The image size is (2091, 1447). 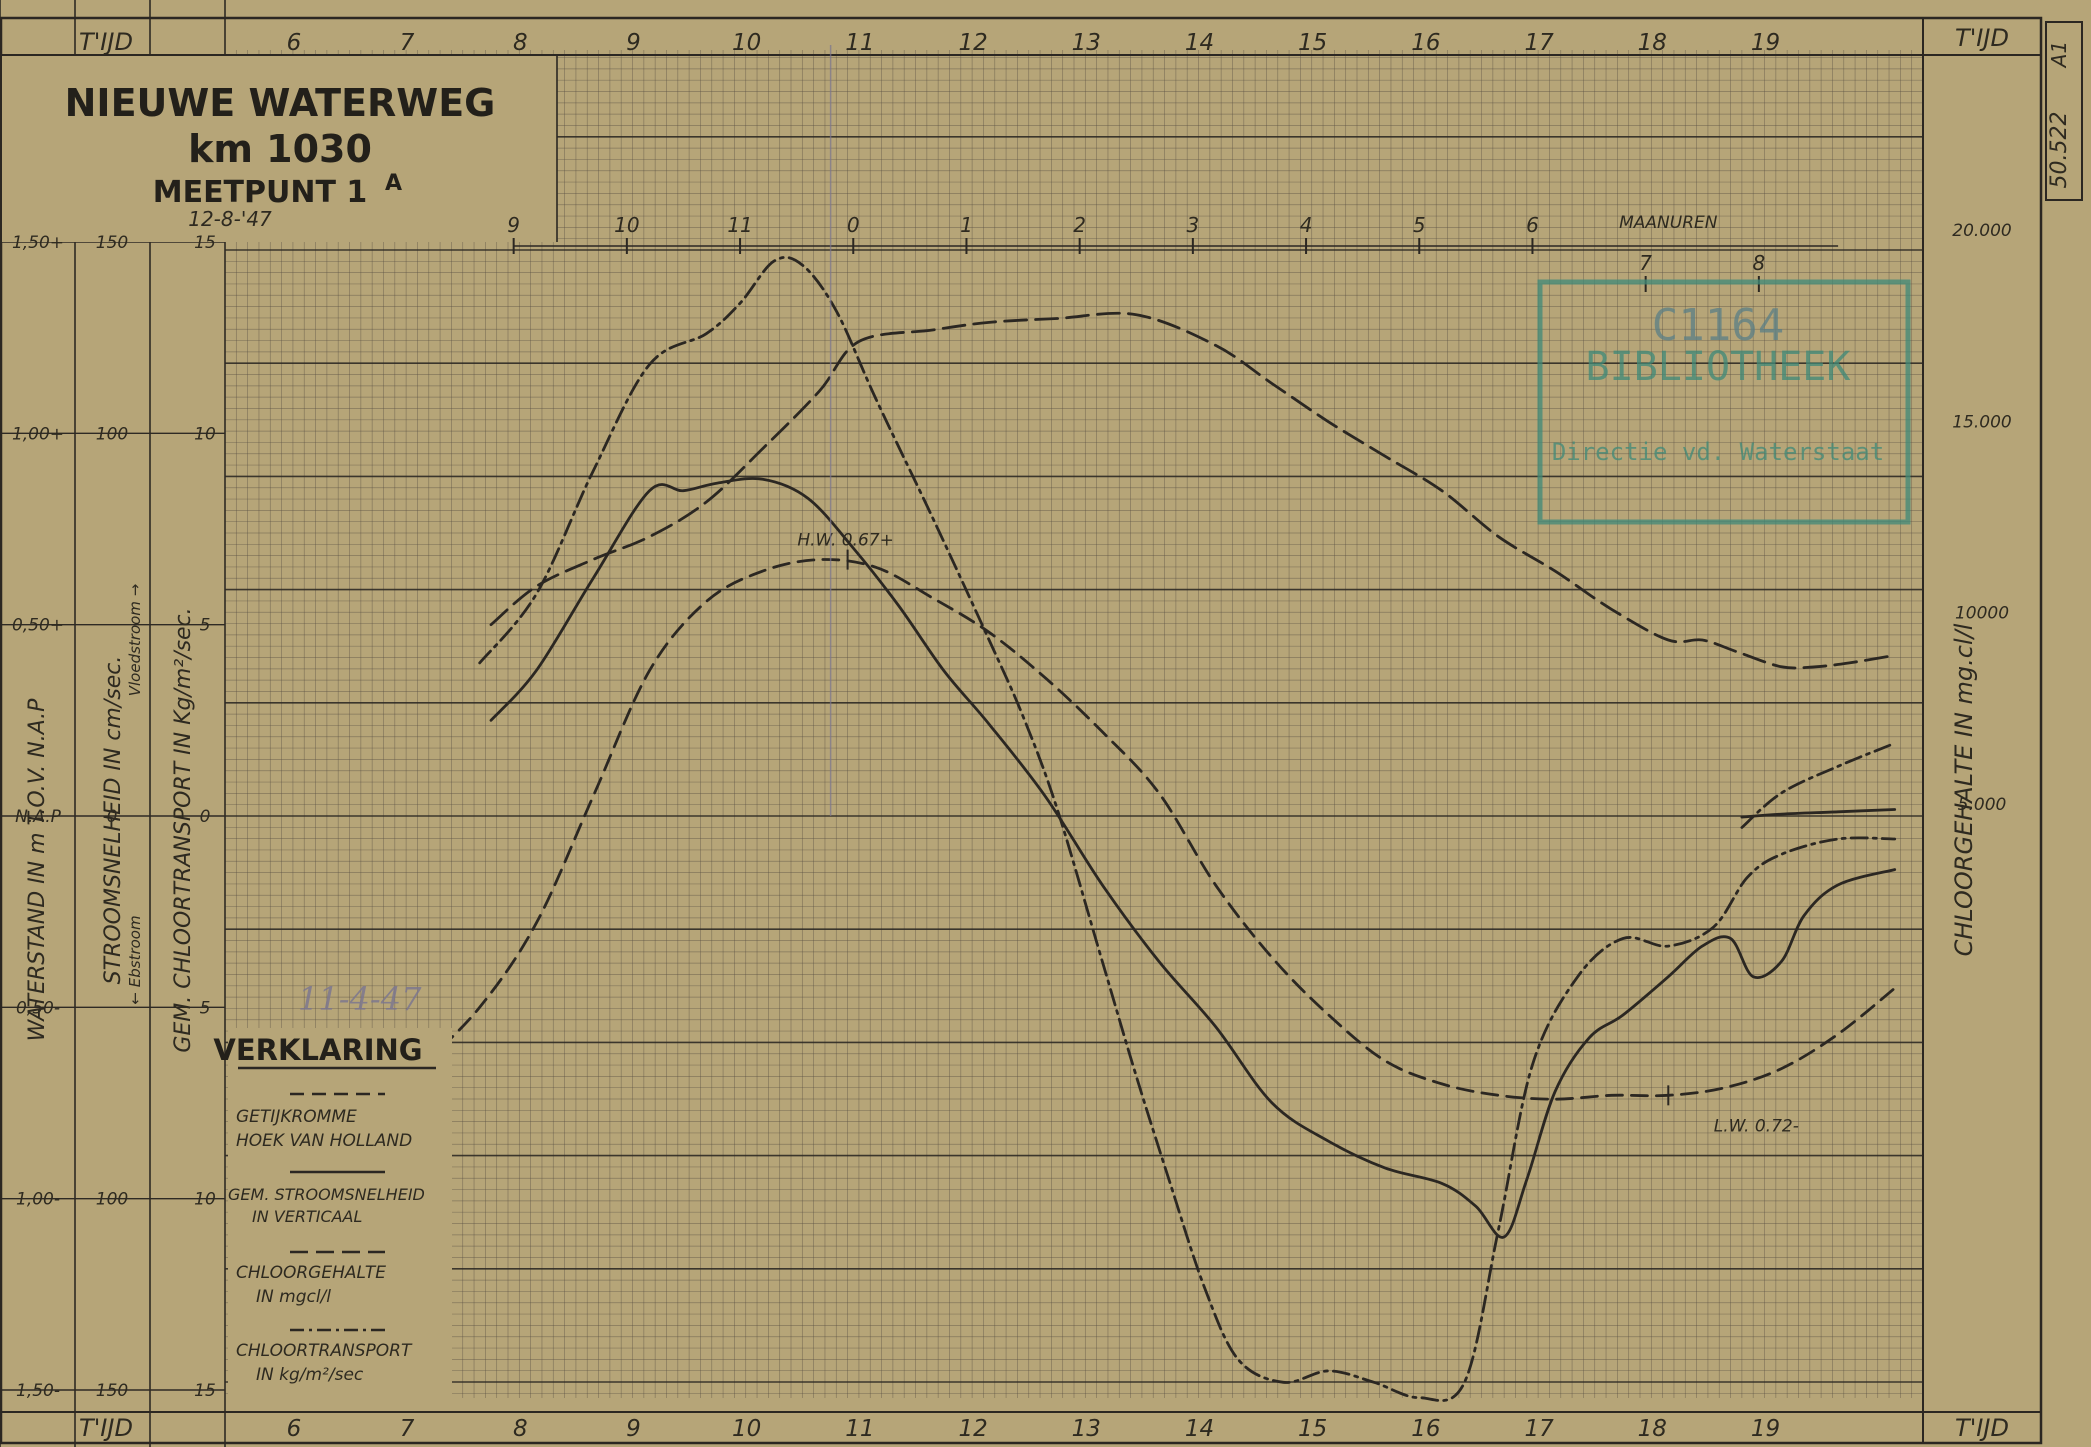 I want to click on annotation-high-water: H.W. 0.67+, so click(x=845, y=541).